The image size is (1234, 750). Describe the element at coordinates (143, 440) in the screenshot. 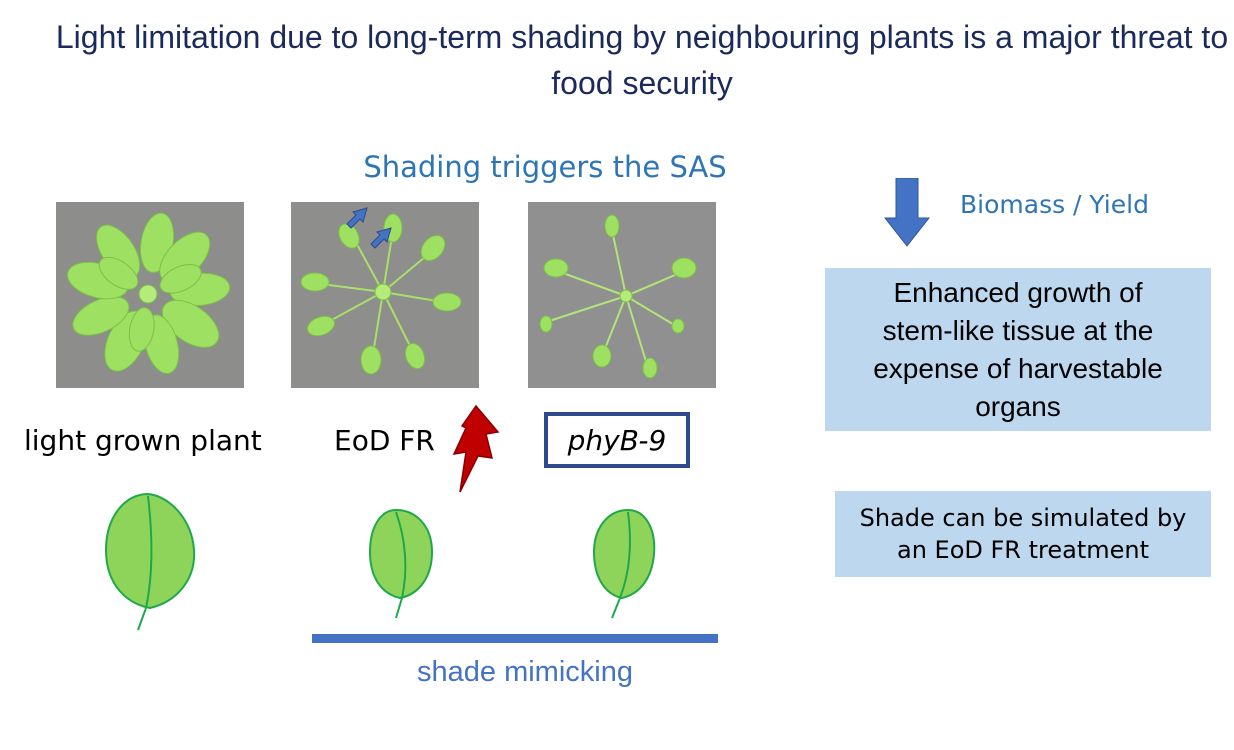

I see `label-light-grown-plant: light grown plant` at that location.